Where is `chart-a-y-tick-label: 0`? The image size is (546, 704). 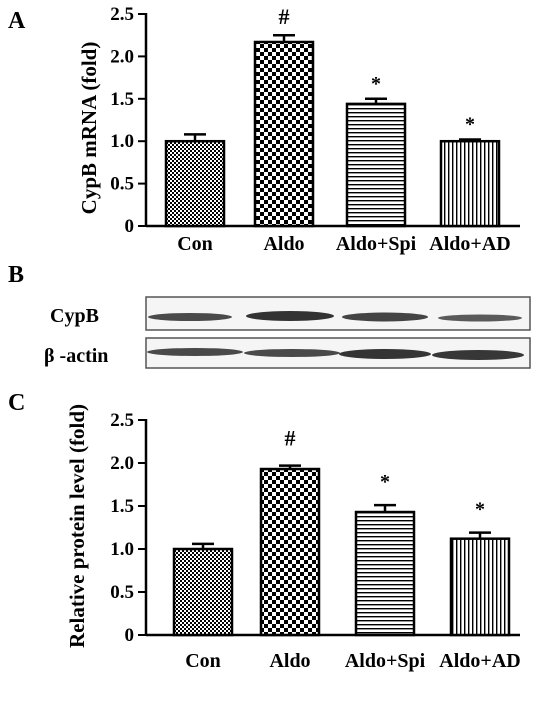
chart-a-y-tick-label: 0 is located at coordinates (130, 226).